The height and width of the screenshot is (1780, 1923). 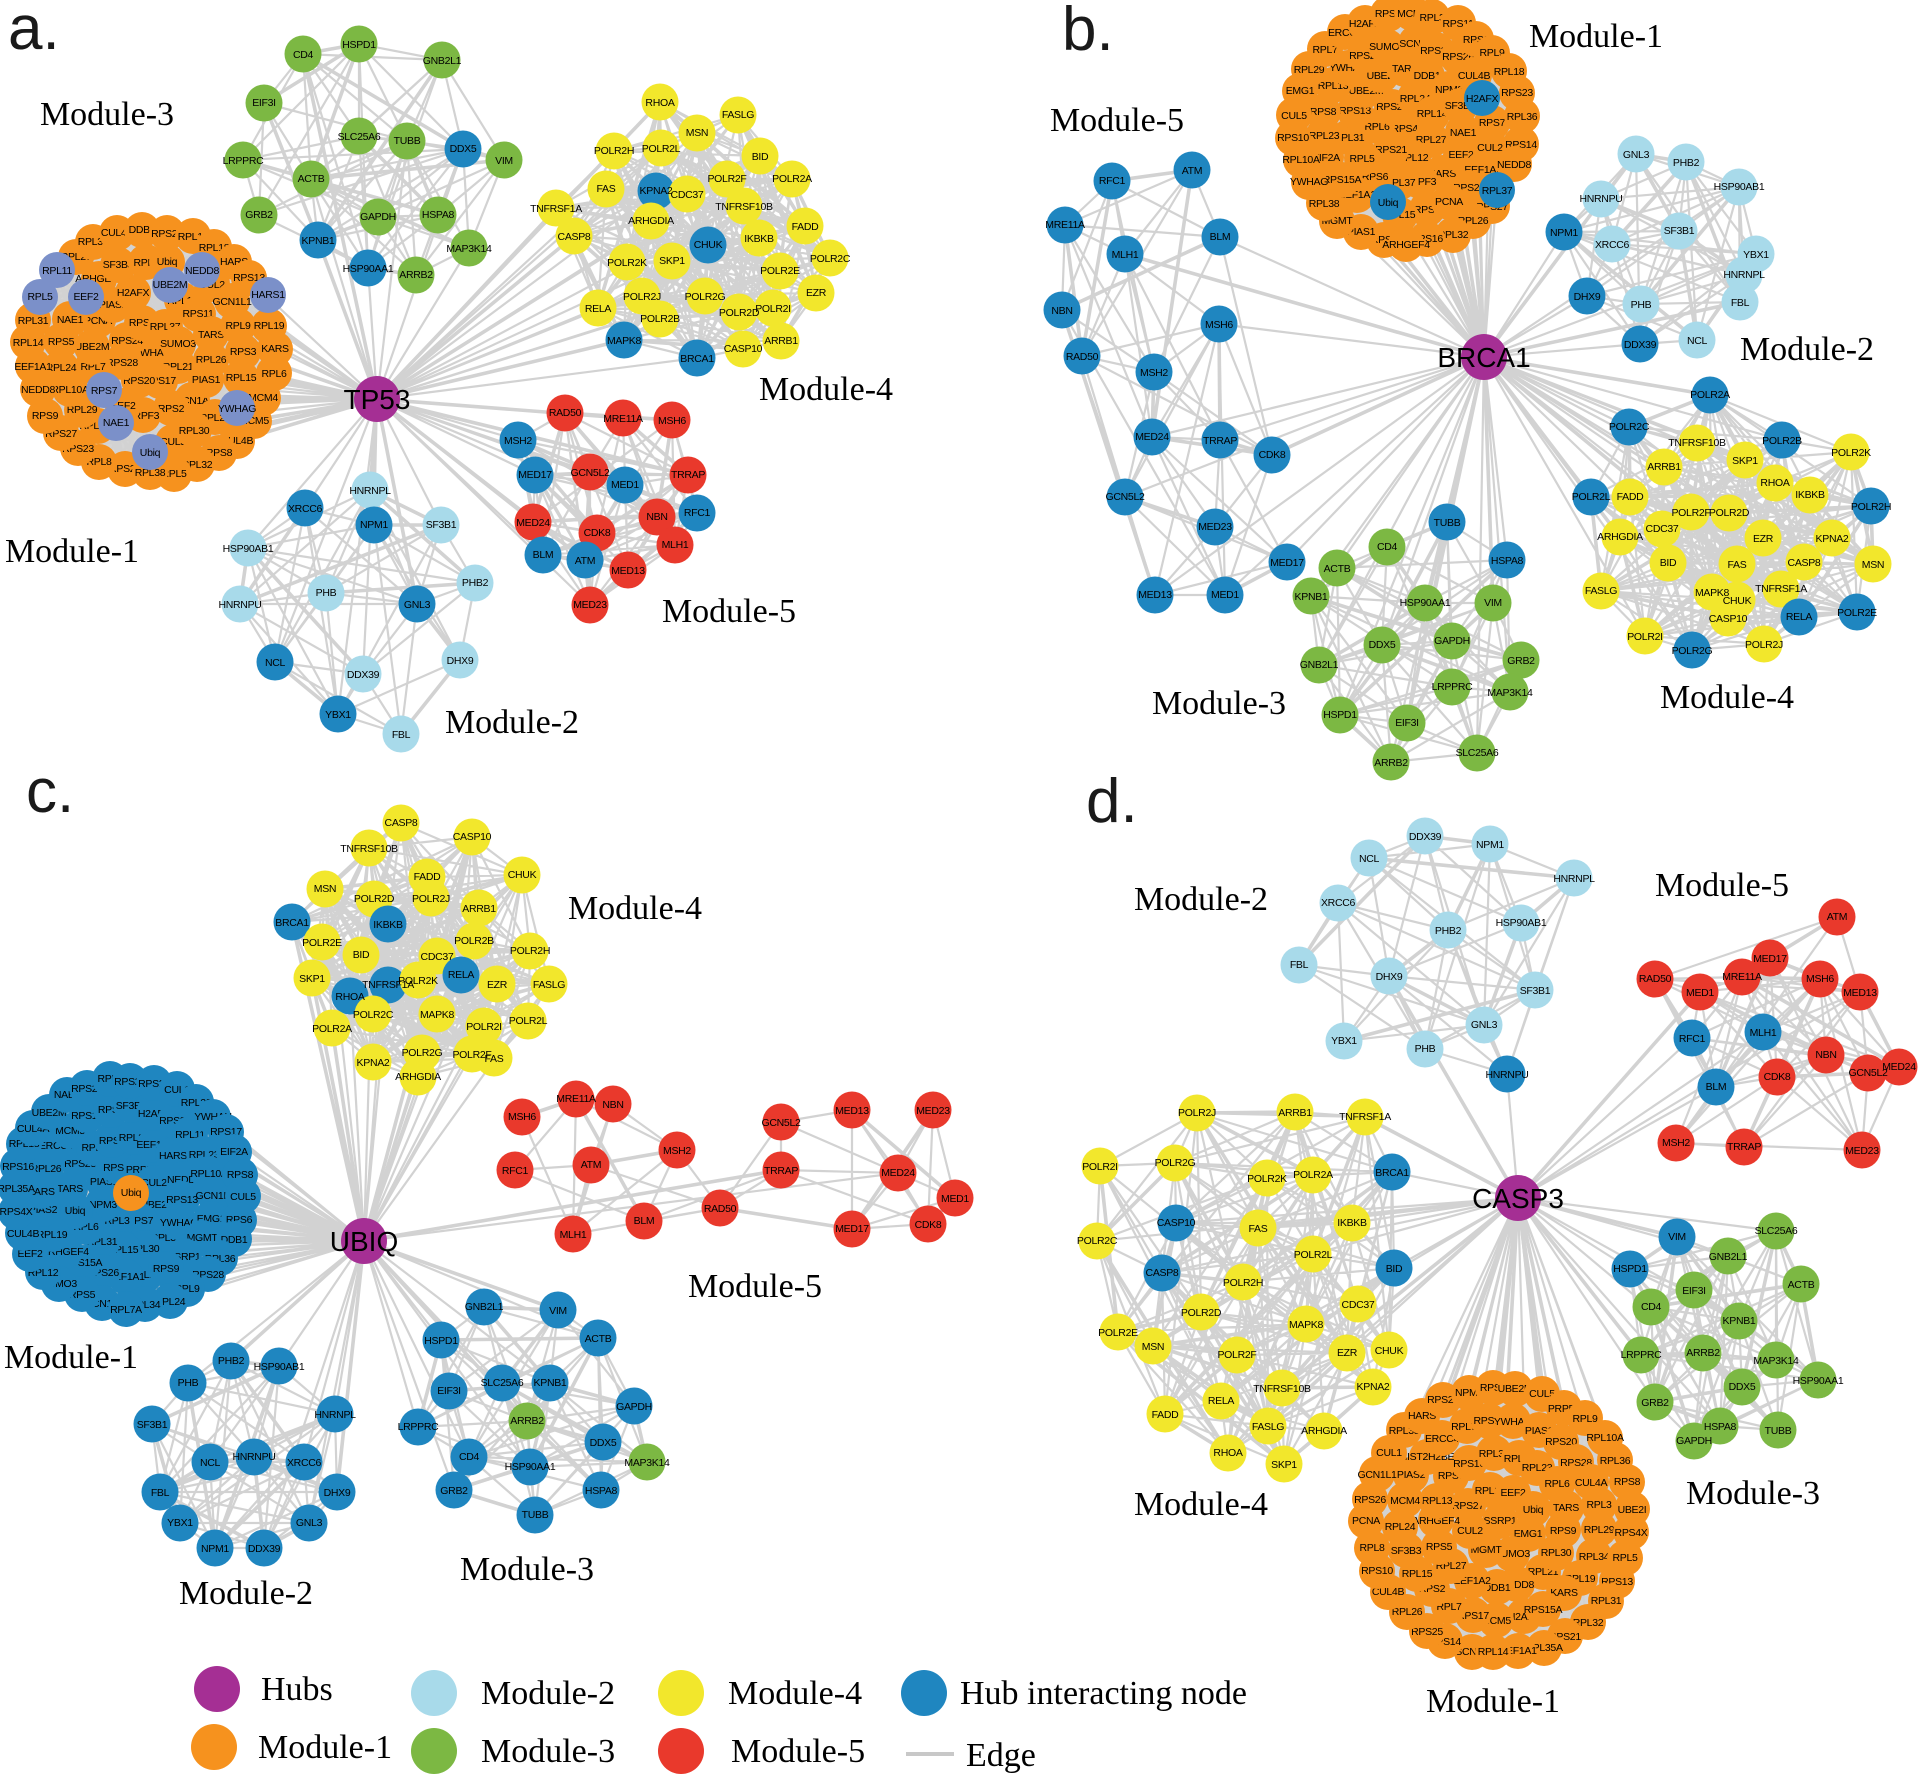 I want to click on svg-text: MLH1, so click(x=1763, y=1033).